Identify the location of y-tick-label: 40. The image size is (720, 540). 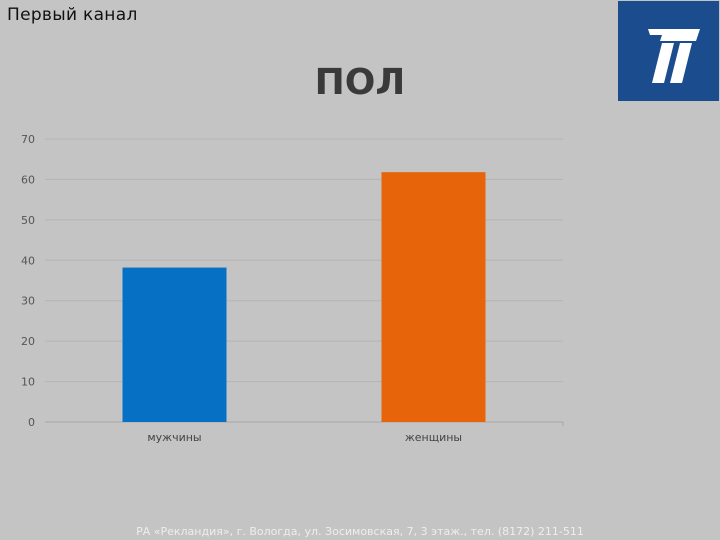
(28, 260).